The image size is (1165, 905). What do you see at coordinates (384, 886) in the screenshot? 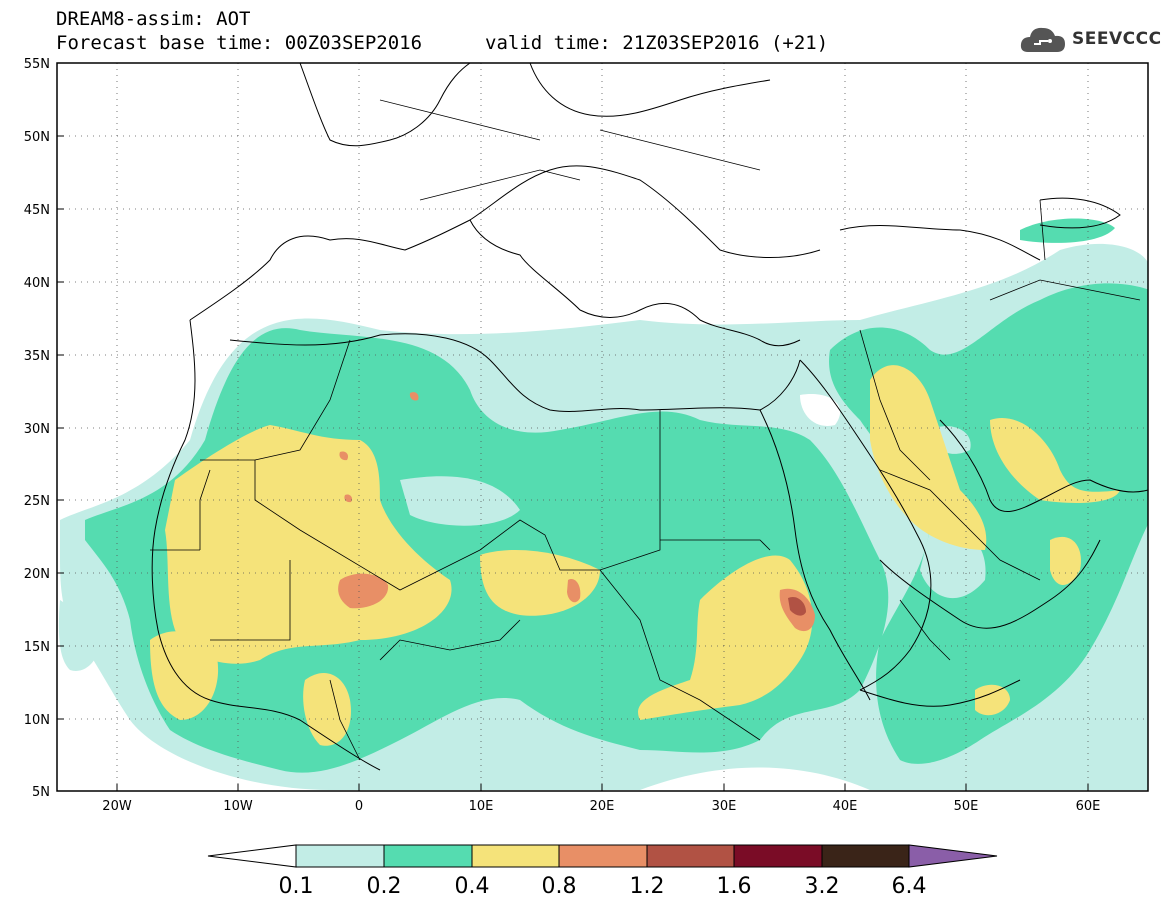
I see `colorbar-label: 0.2` at bounding box center [384, 886].